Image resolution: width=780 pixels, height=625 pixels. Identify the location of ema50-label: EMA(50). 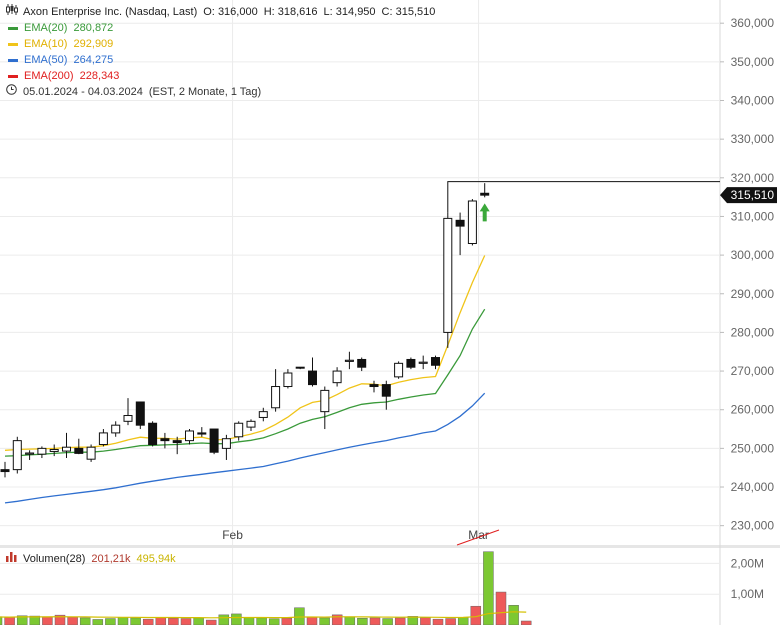
(46, 60).